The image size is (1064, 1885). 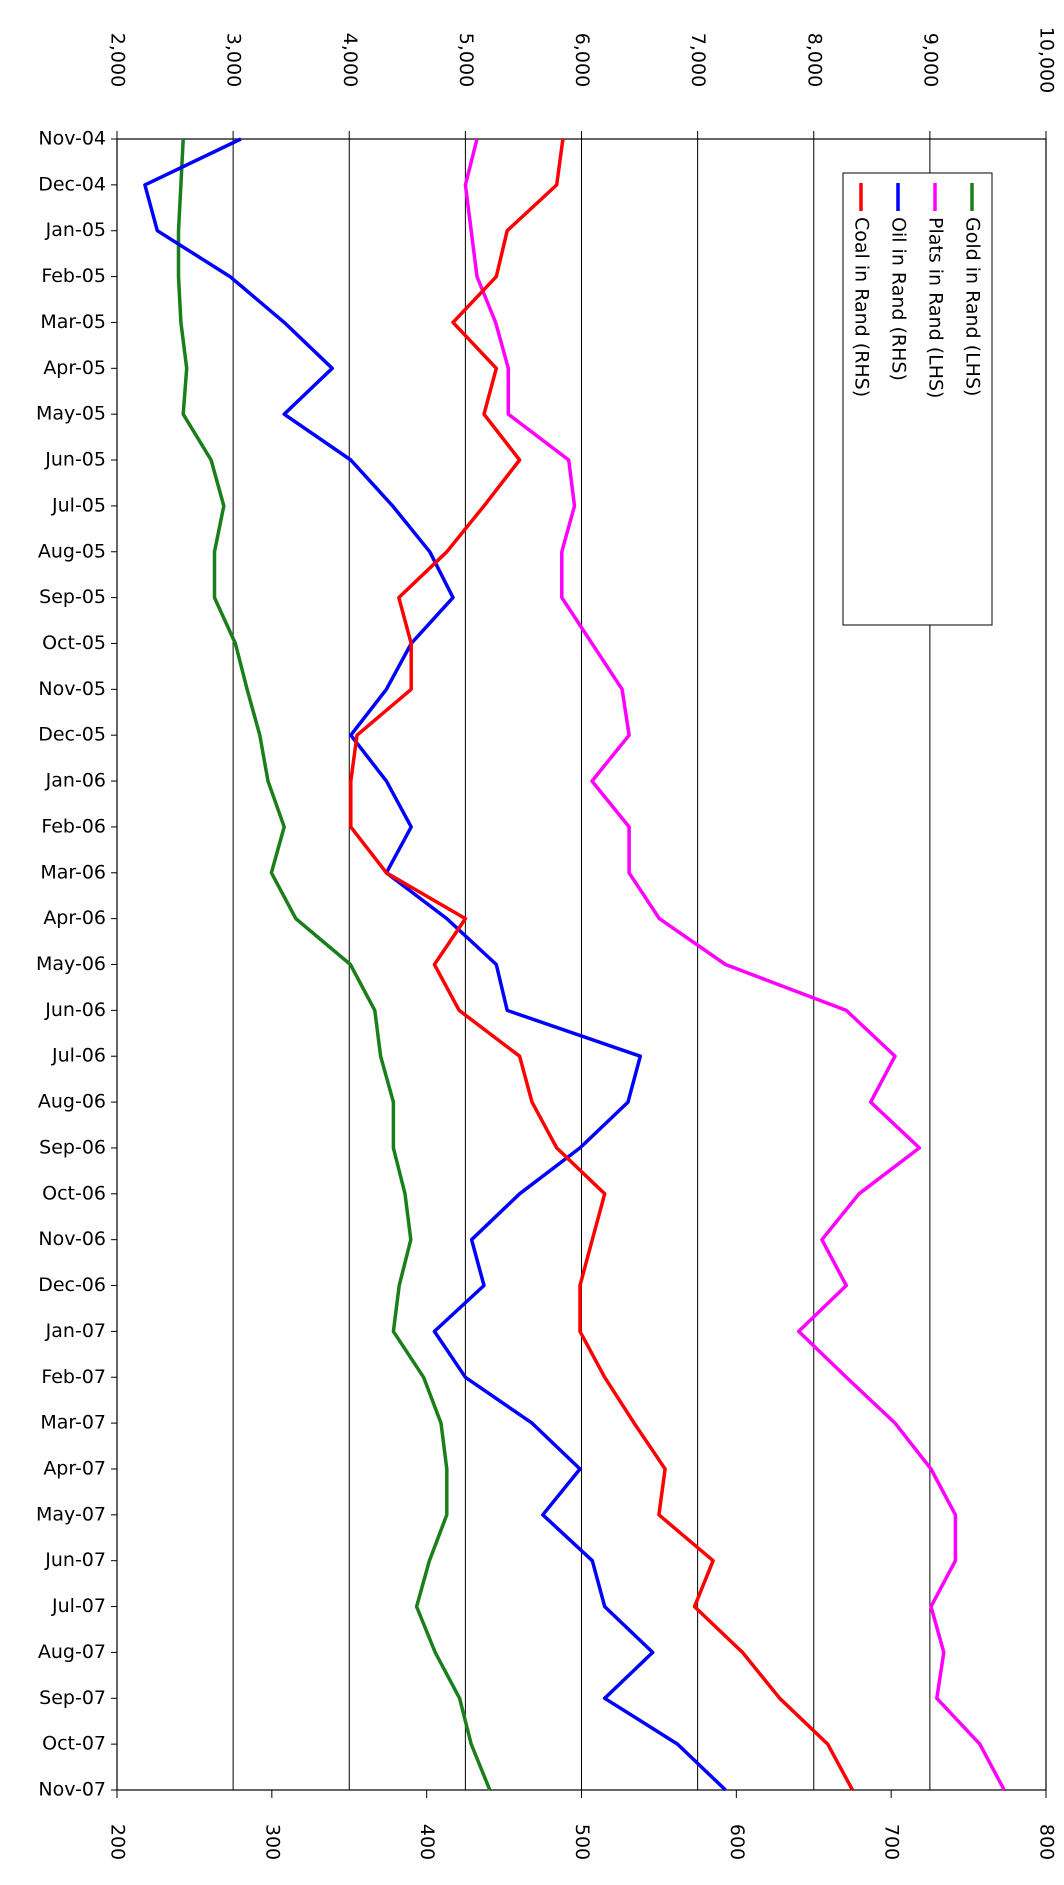 I want to click on x-tick-label: May-05, so click(x=71, y=414).